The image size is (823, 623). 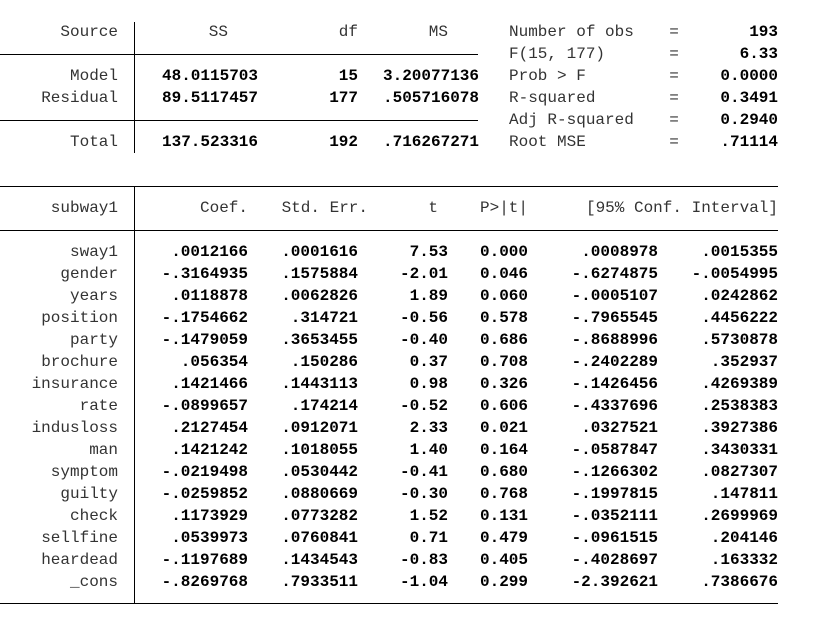 What do you see at coordinates (319, 252) in the screenshot?
I see `cell: .0001616` at bounding box center [319, 252].